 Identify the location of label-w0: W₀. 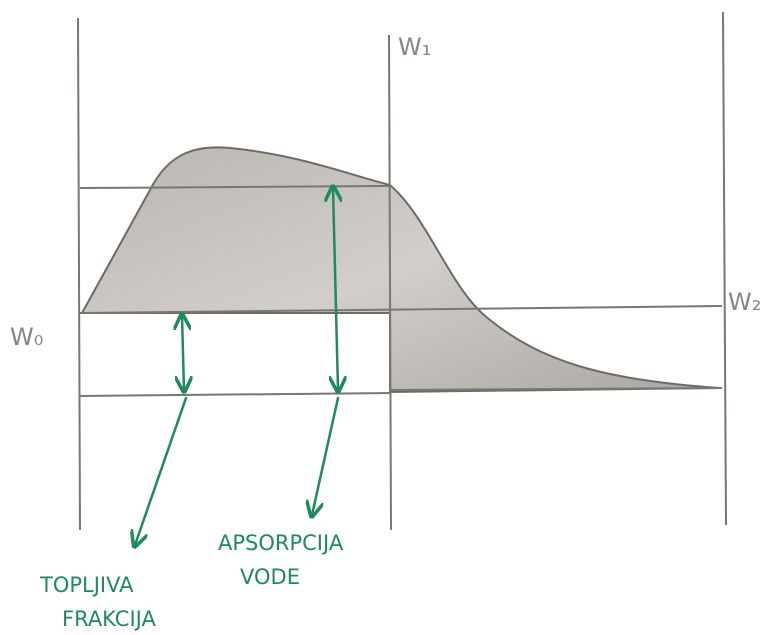
(26, 337).